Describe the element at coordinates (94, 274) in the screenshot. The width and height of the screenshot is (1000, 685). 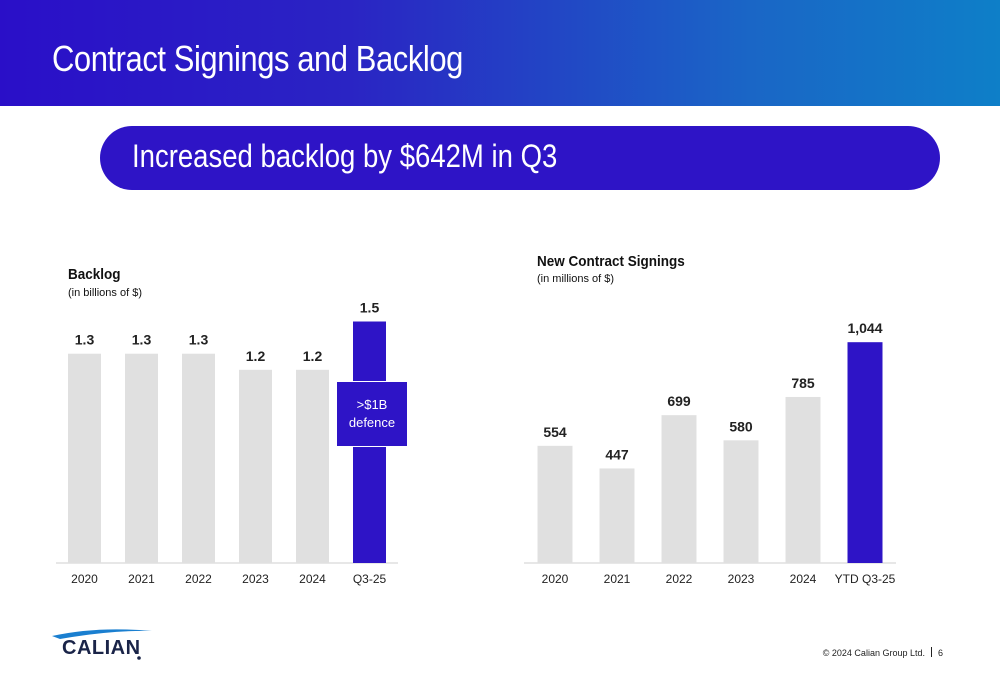
I see `backlog-chart-title: Backlog` at that location.